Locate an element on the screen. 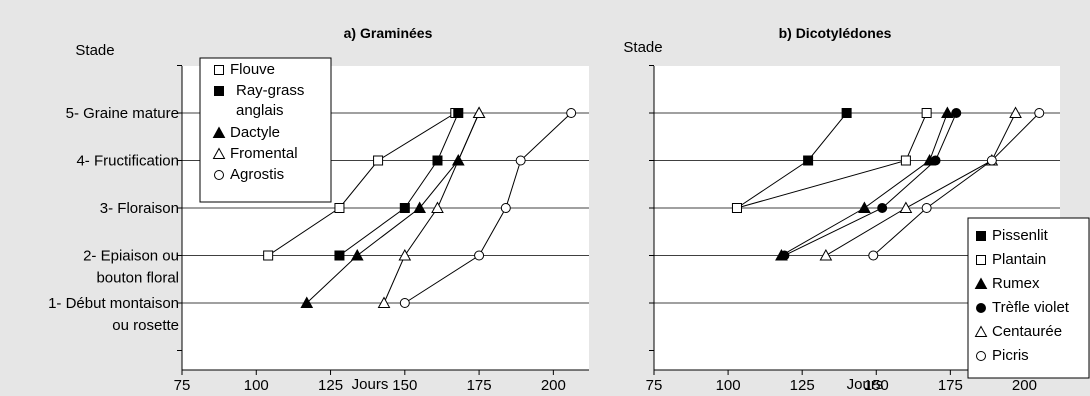  legend-label: Ray-grass is located at coordinates (270, 90).